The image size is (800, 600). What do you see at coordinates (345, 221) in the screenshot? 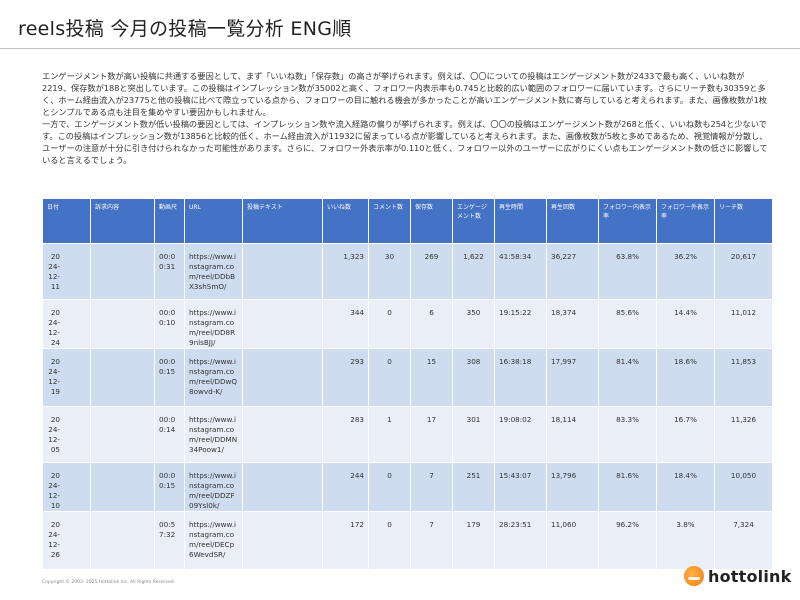
I see `header-likes: いいね数` at bounding box center [345, 221].